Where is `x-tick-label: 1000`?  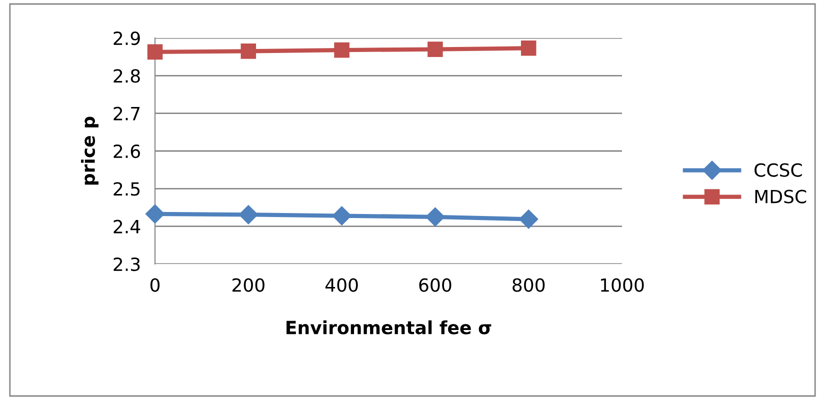 x-tick-label: 1000 is located at coordinates (622, 285).